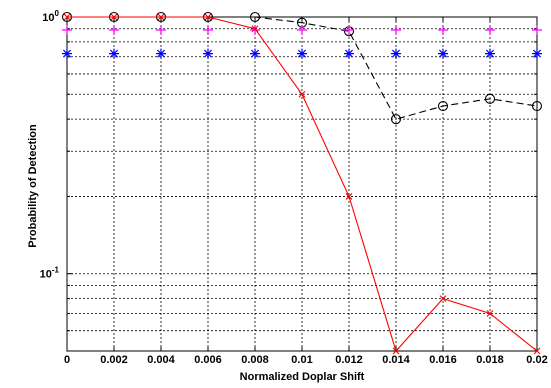 The height and width of the screenshot is (388, 551). What do you see at coordinates (50, 273) in the screenshot?
I see `y-tick-label: 10⁻¹` at bounding box center [50, 273].